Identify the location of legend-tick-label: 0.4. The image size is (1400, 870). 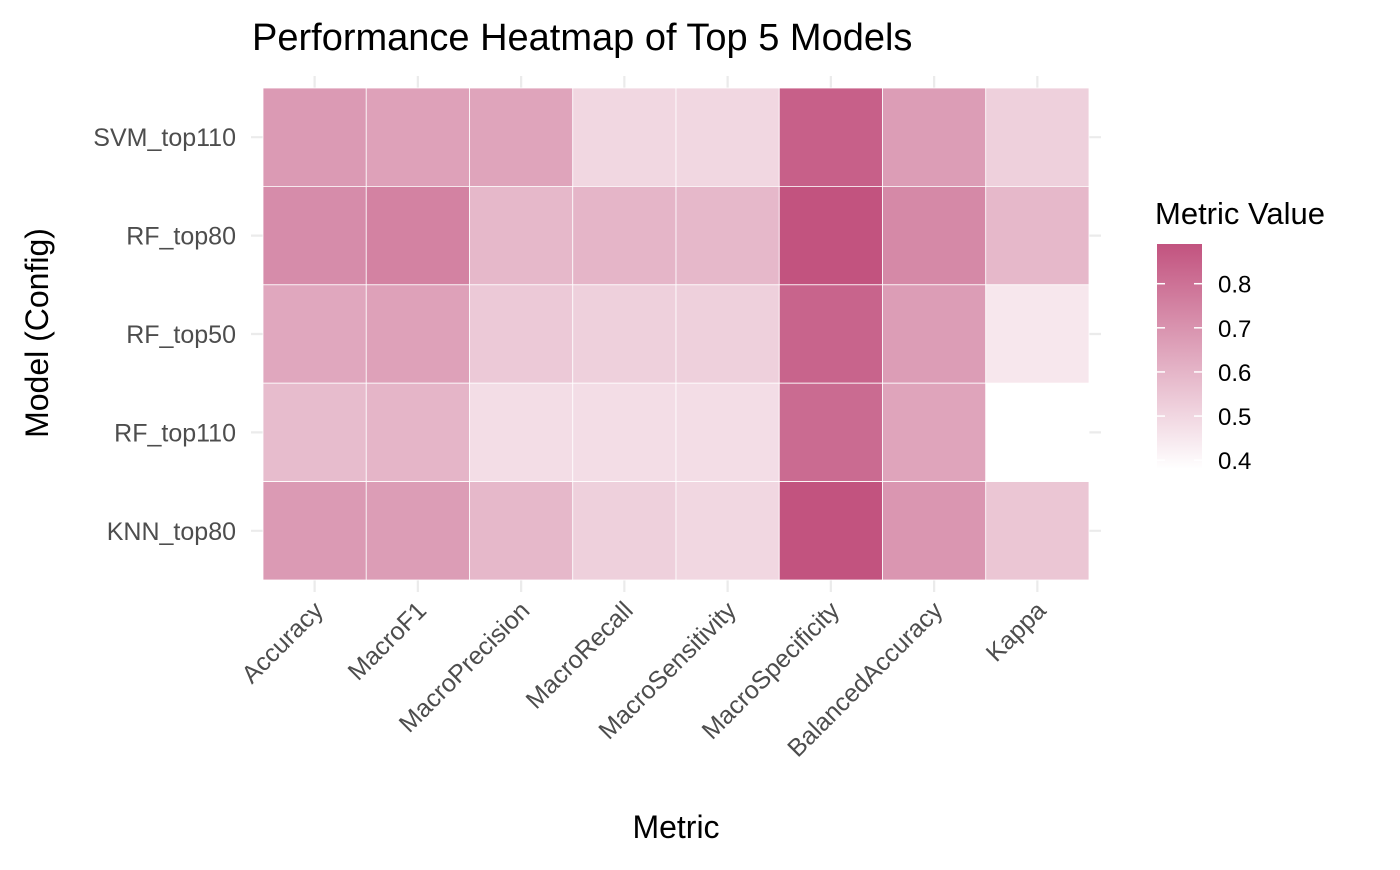
(1234, 461).